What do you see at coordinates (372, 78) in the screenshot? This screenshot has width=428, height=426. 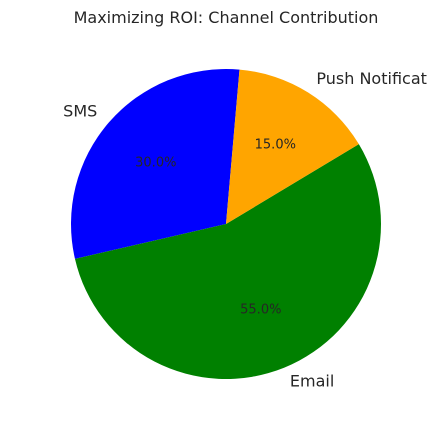 I see `slice-label-push-notifications: Push Notifications` at bounding box center [372, 78].